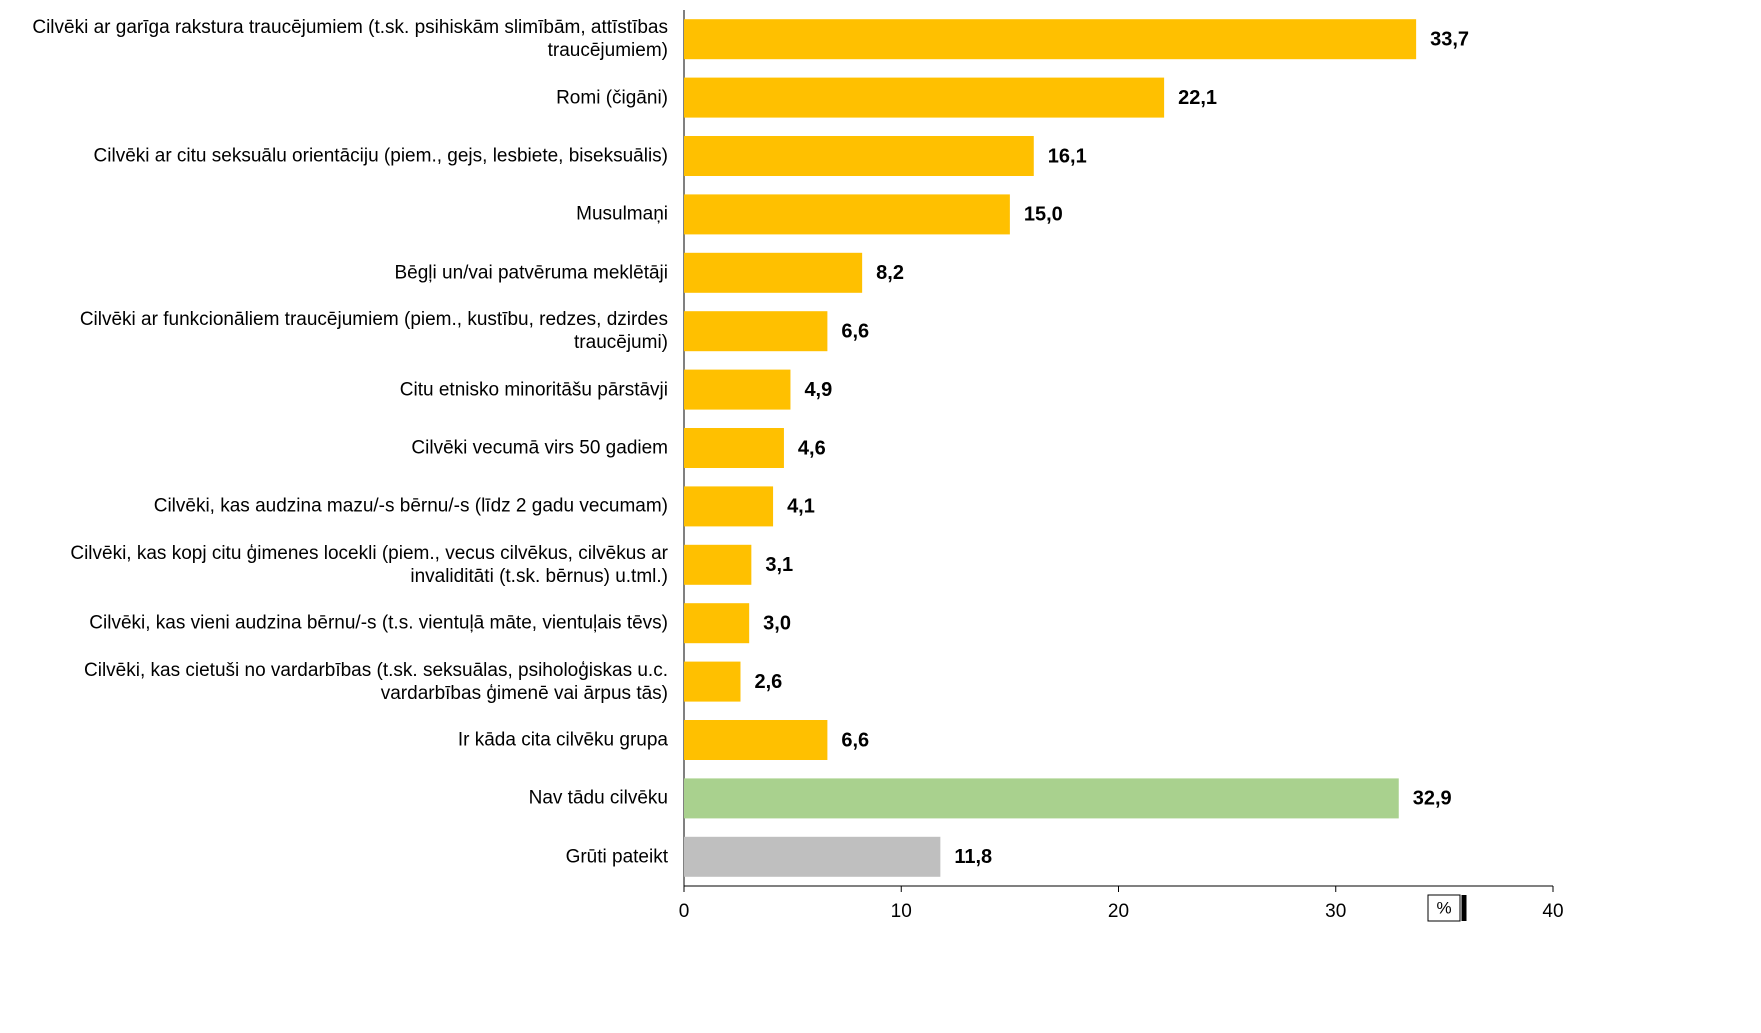  What do you see at coordinates (901, 911) in the screenshot?
I see `x-tick-label: 10` at bounding box center [901, 911].